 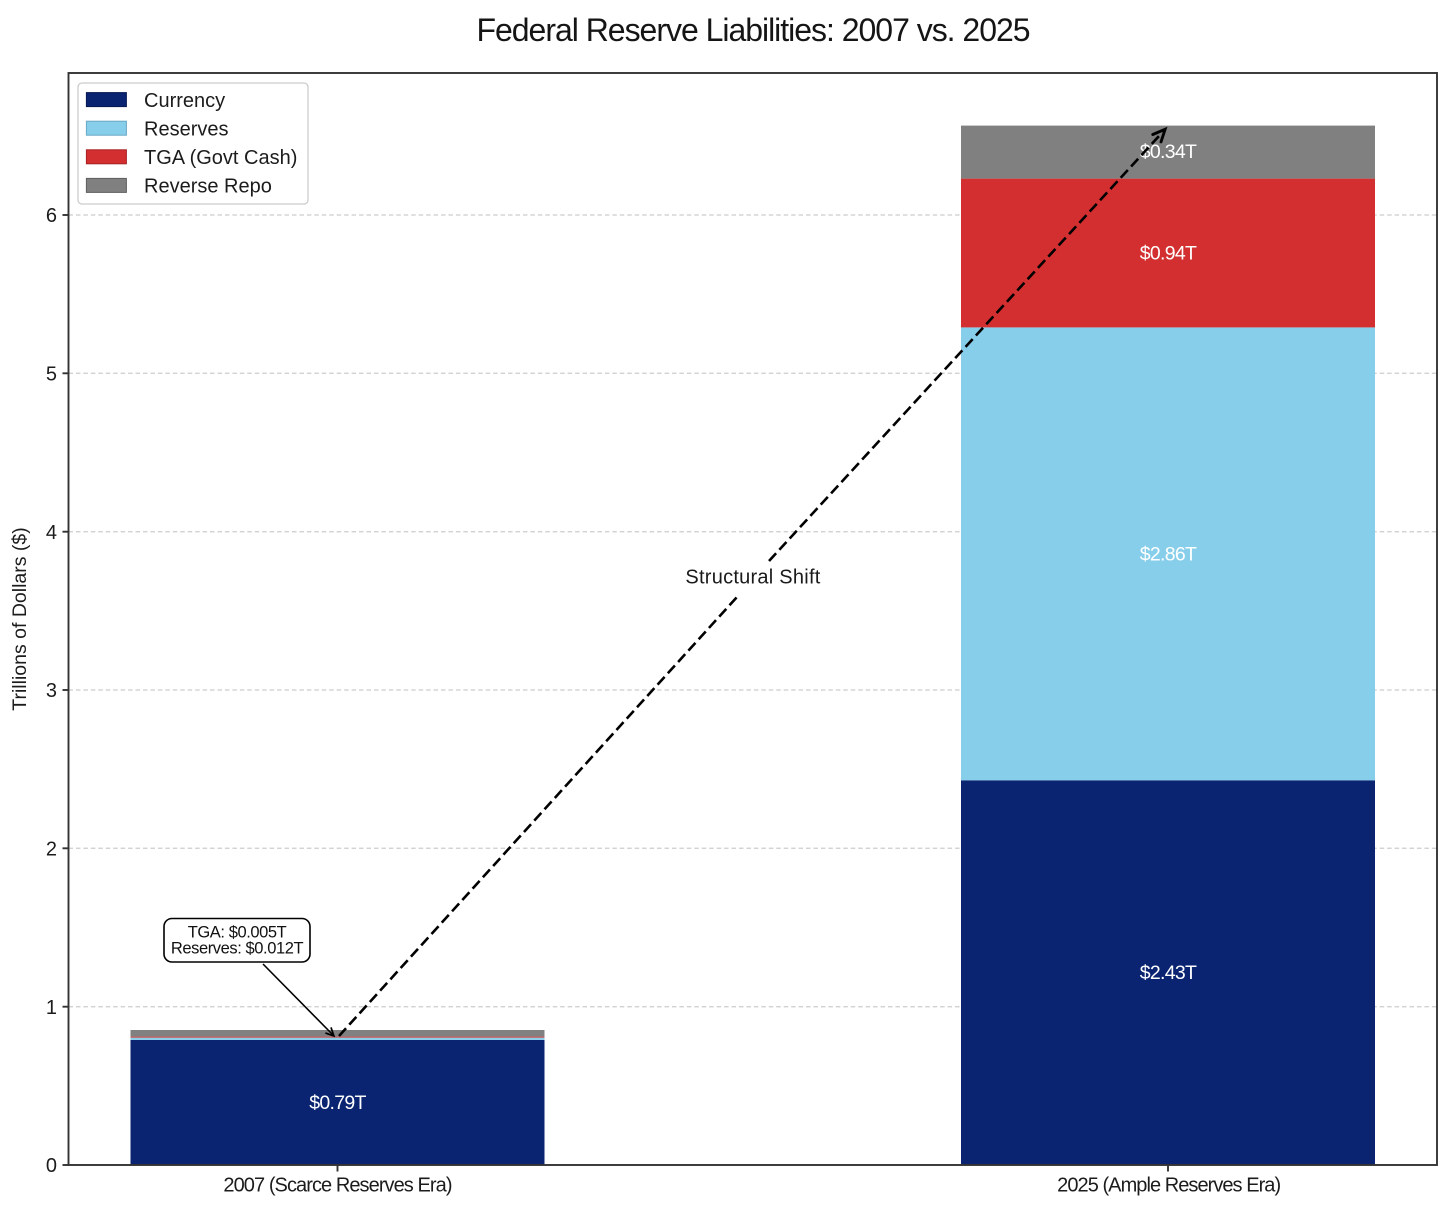 I want to click on svg-text: 2, so click(x=51, y=850).